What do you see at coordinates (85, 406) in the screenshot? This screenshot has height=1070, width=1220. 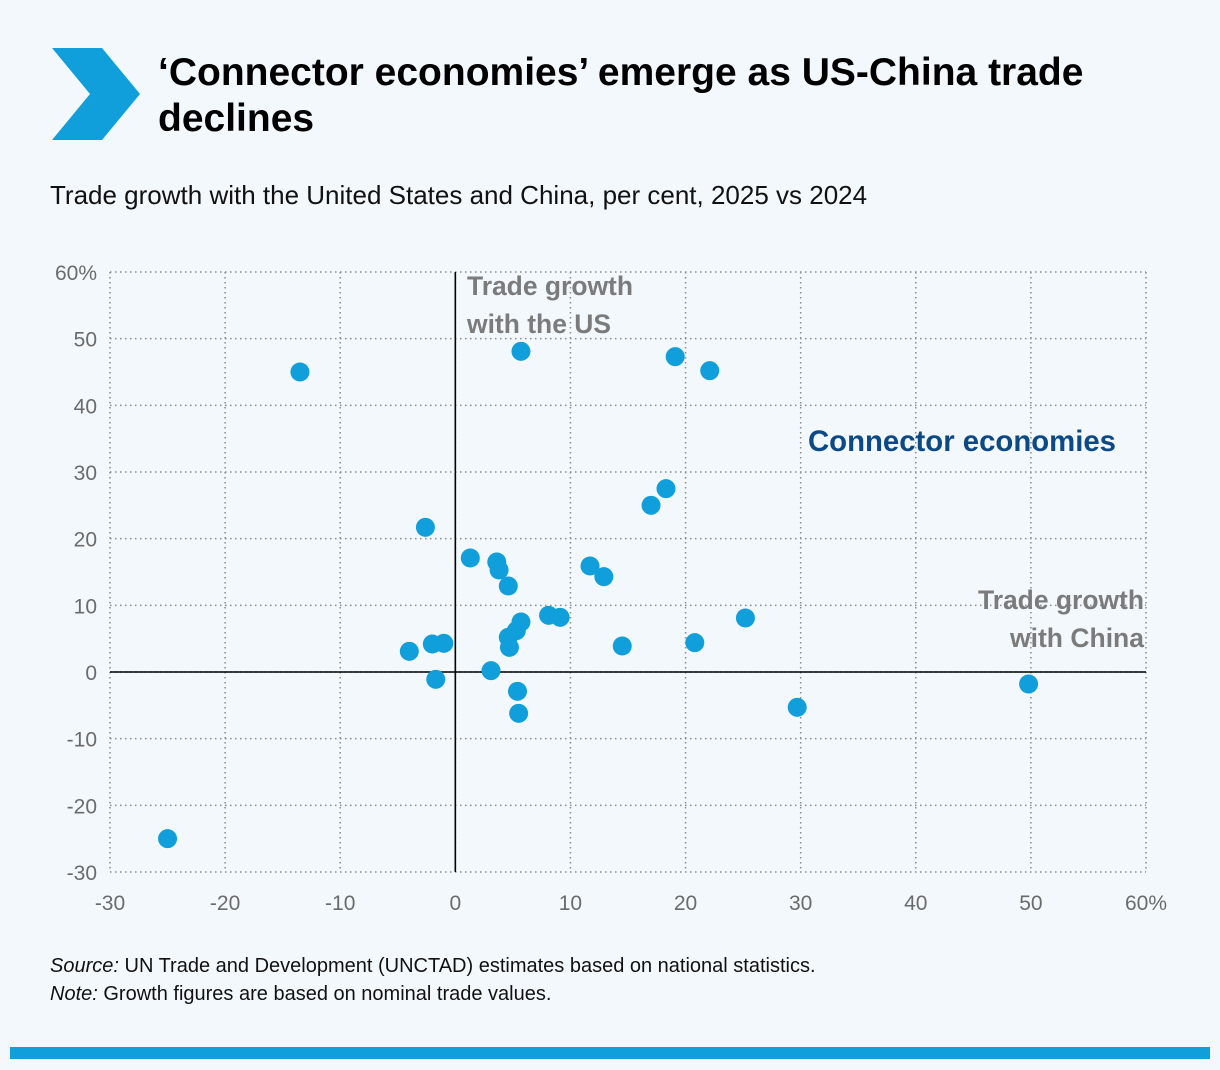 I see `y-tick-label: 40` at bounding box center [85, 406].